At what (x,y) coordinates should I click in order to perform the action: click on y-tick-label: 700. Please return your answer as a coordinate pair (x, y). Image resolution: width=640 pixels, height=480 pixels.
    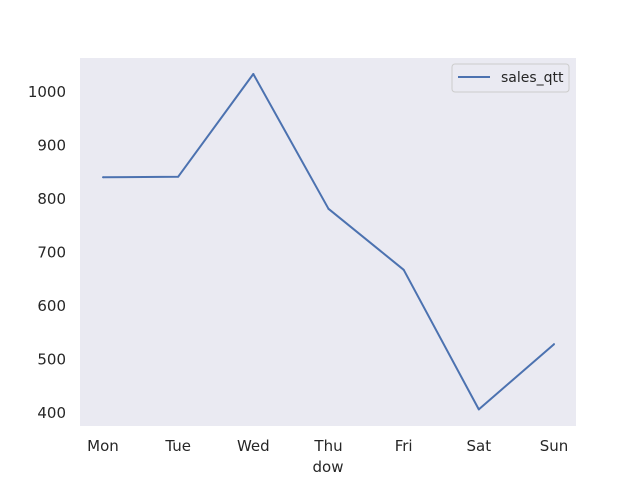
    Looking at the image, I should click on (51, 253).